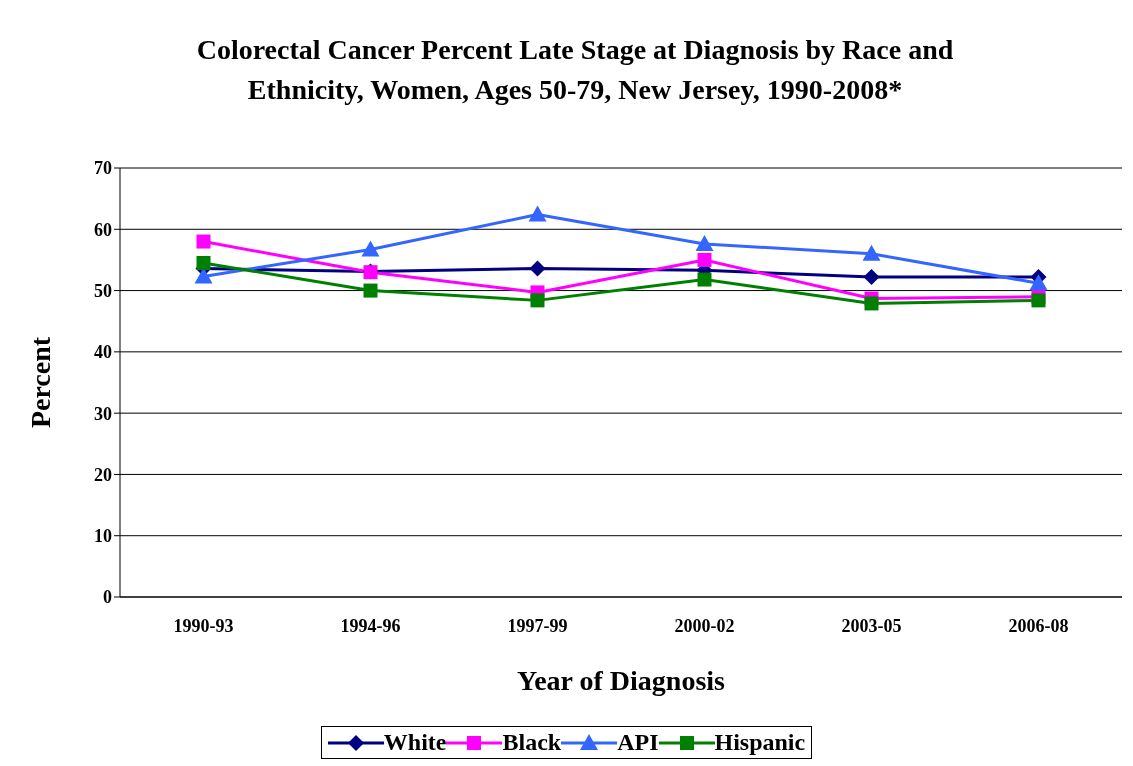 This screenshot has height=766, width=1133. What do you see at coordinates (370, 625) in the screenshot?
I see `x-tick-label: 1994-96` at bounding box center [370, 625].